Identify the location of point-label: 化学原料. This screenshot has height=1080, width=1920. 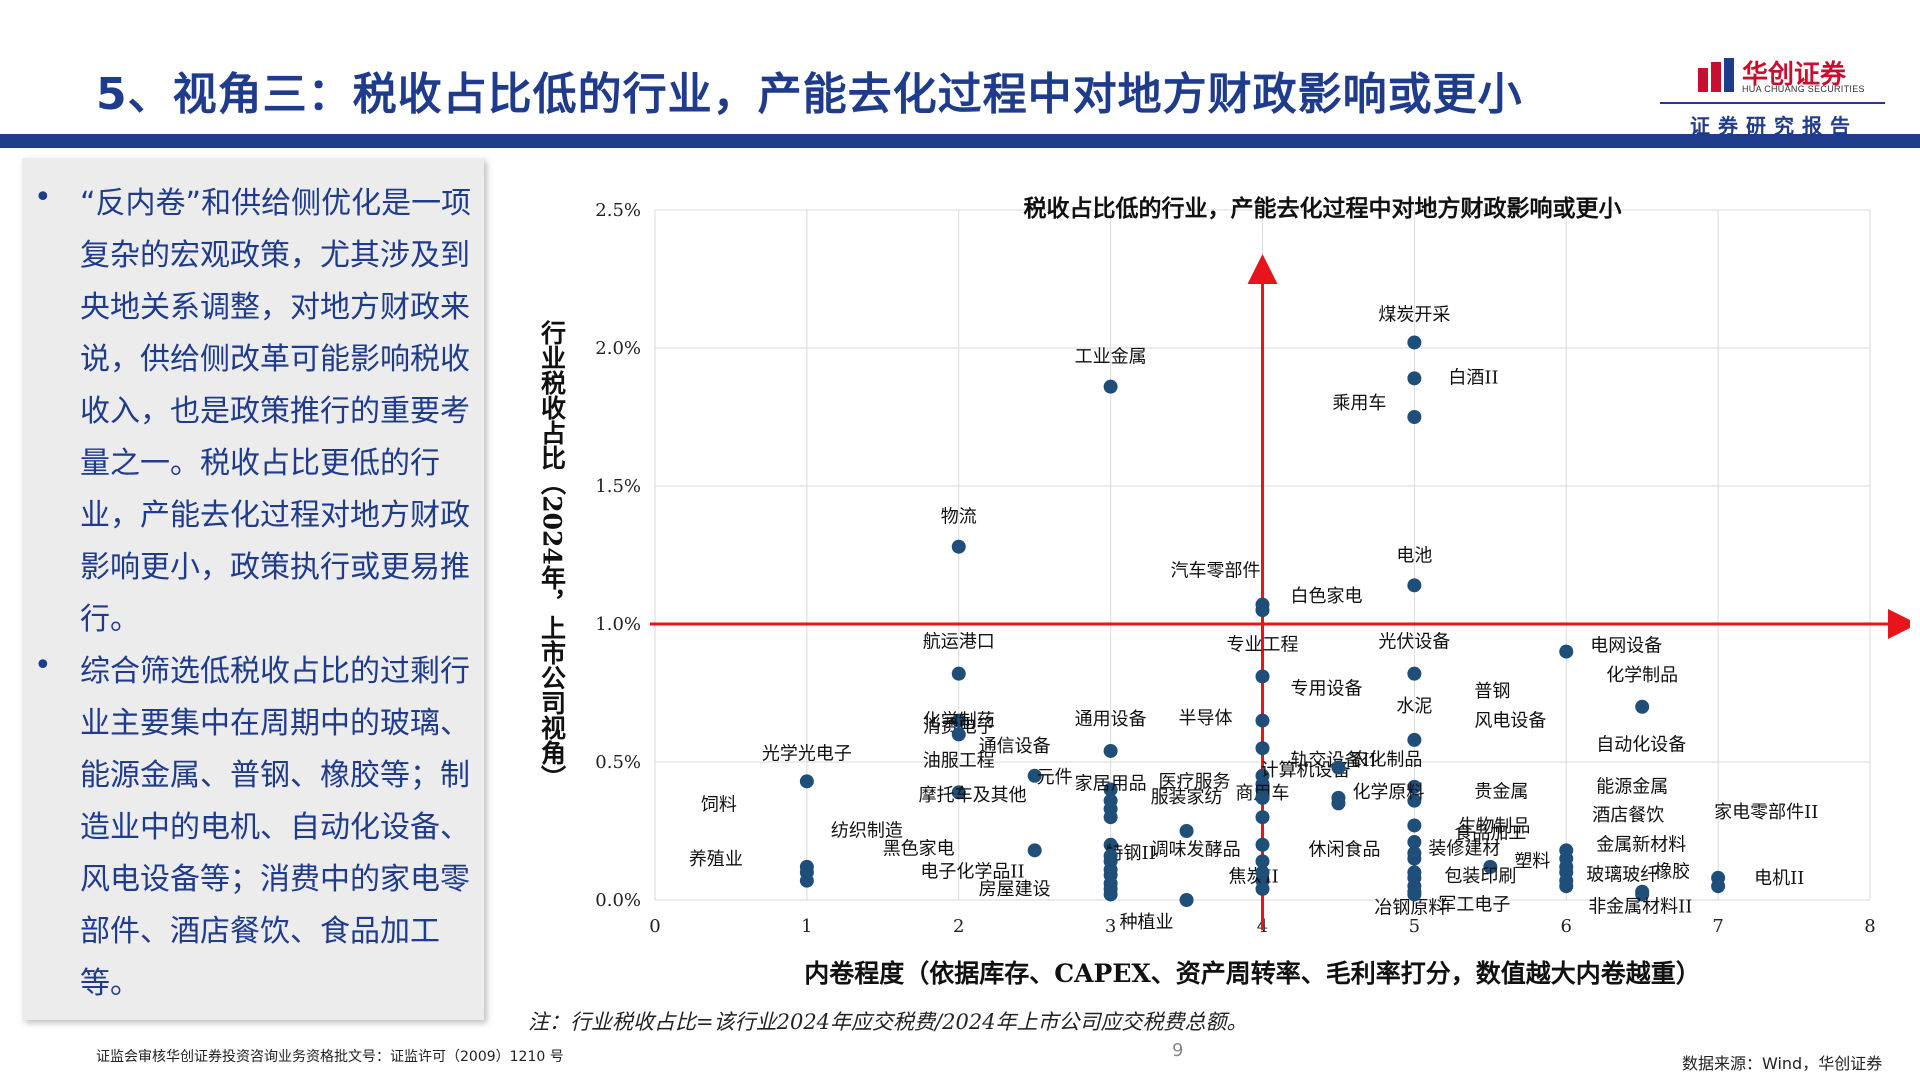
(1388, 792).